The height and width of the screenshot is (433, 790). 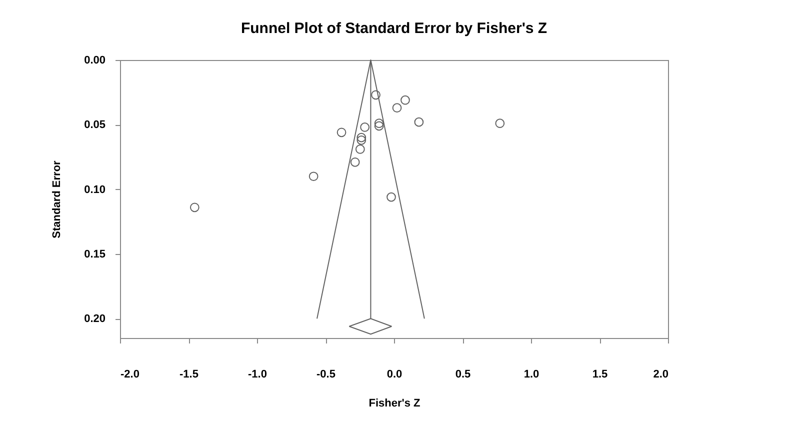 I want to click on x-tick-label: 0.0, so click(x=394, y=374).